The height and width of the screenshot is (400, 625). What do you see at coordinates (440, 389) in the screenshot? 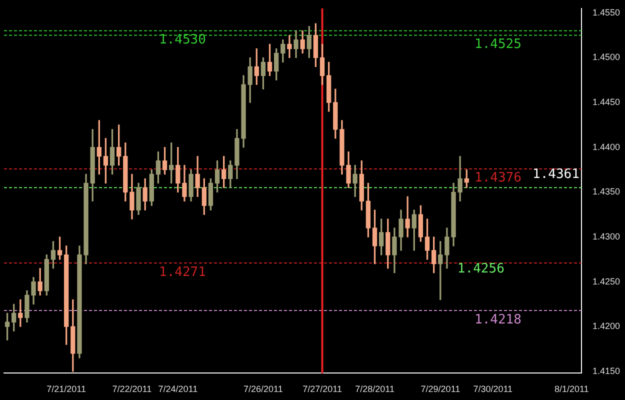
I see `x-tick-label: 7/29/2011` at bounding box center [440, 389].